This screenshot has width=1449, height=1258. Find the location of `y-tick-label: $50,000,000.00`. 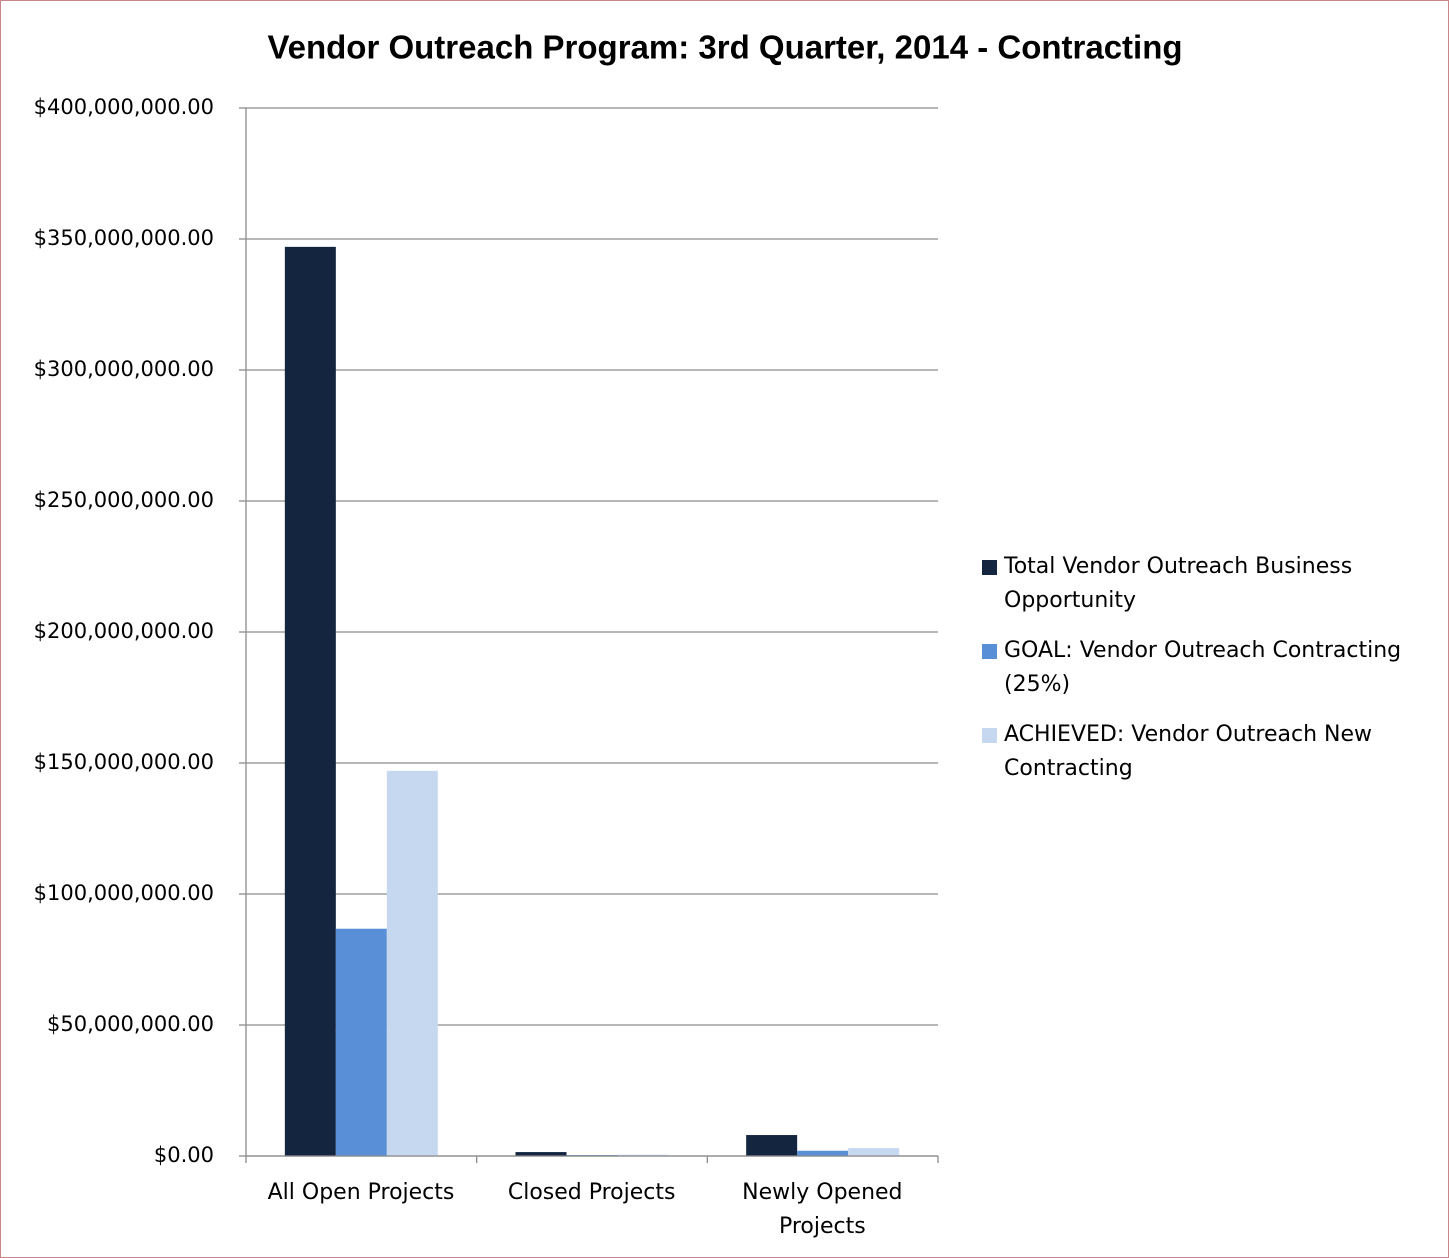

y-tick-label: $50,000,000.00 is located at coordinates (130, 1024).